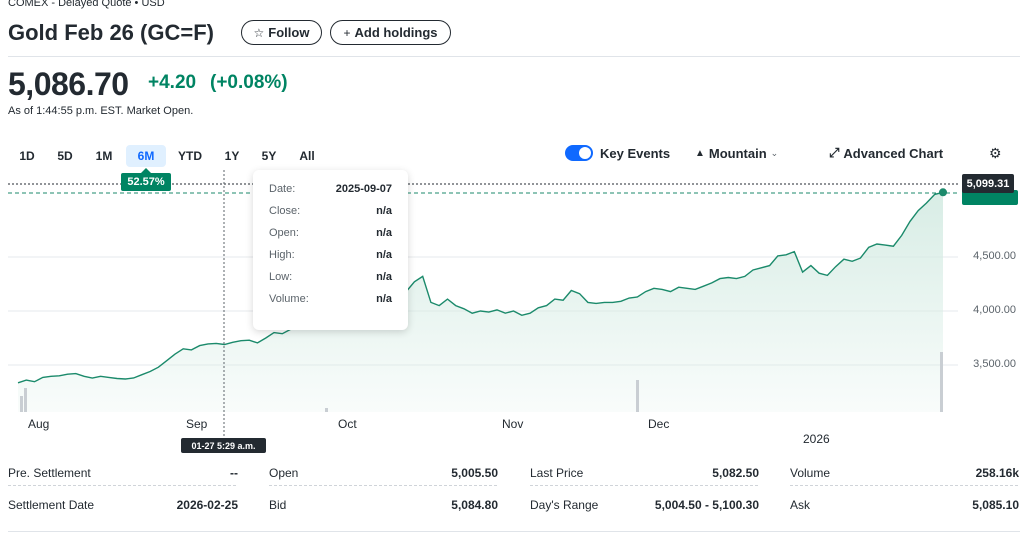 The image size is (1024, 543). Describe the element at coordinates (774, 152) in the screenshot. I see `chevron-down-icon: ⌄` at that location.